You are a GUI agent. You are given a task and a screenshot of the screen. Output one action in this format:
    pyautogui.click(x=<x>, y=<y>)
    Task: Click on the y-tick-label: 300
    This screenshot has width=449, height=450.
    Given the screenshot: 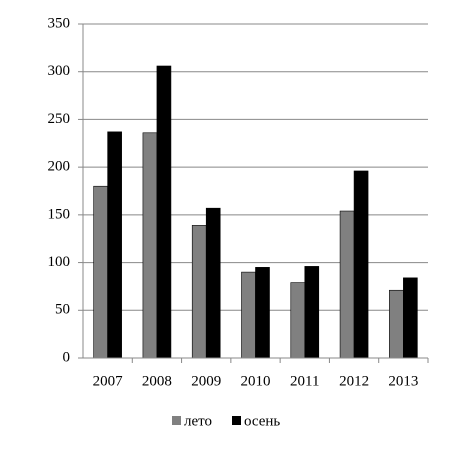 What is the action you would take?
    pyautogui.click(x=59, y=71)
    